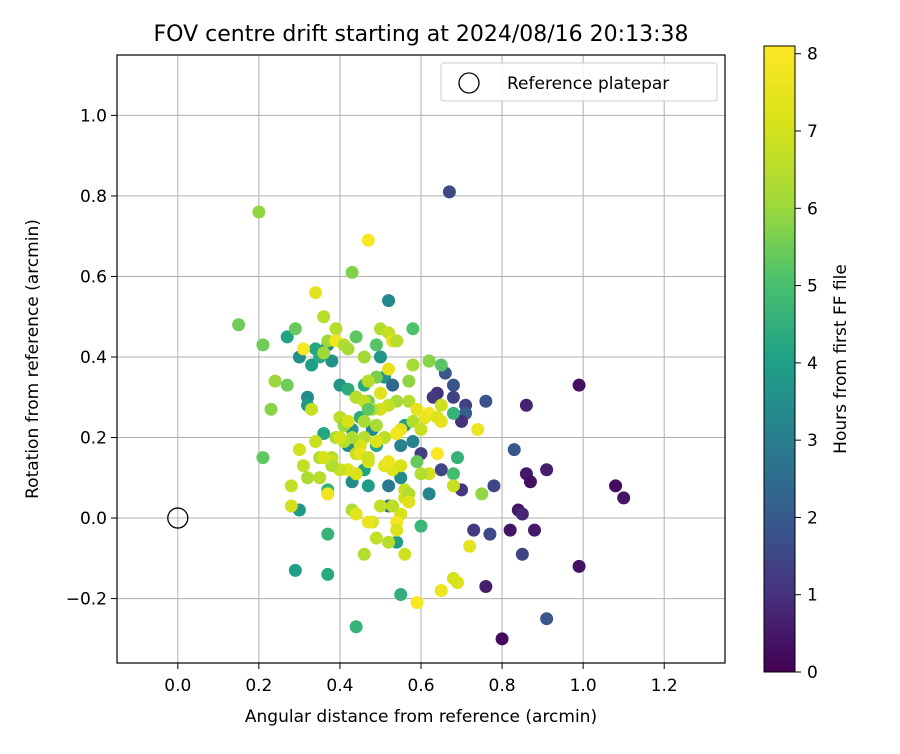  Describe the element at coordinates (812, 287) in the screenshot. I see `colorbar-tick-label: 5` at that location.